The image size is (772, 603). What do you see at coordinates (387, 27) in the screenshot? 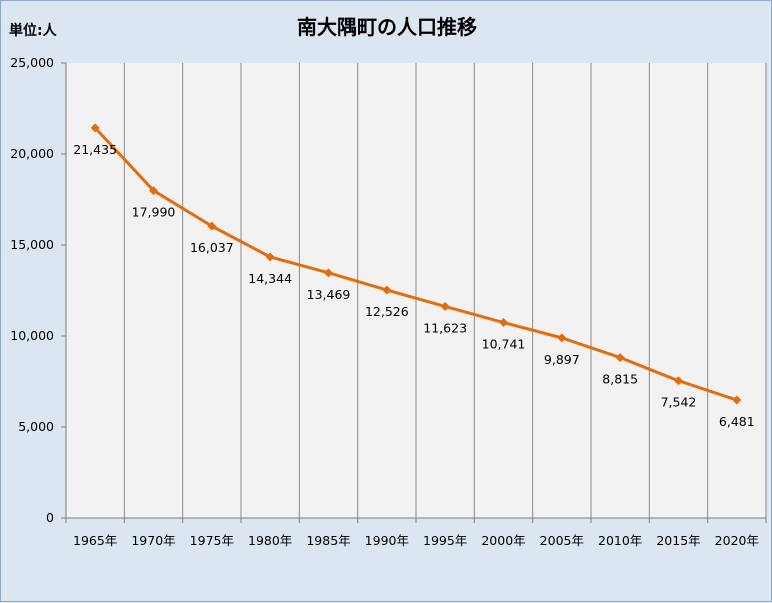
I see `chart-title: 南大隅町の人口推移` at bounding box center [387, 27].